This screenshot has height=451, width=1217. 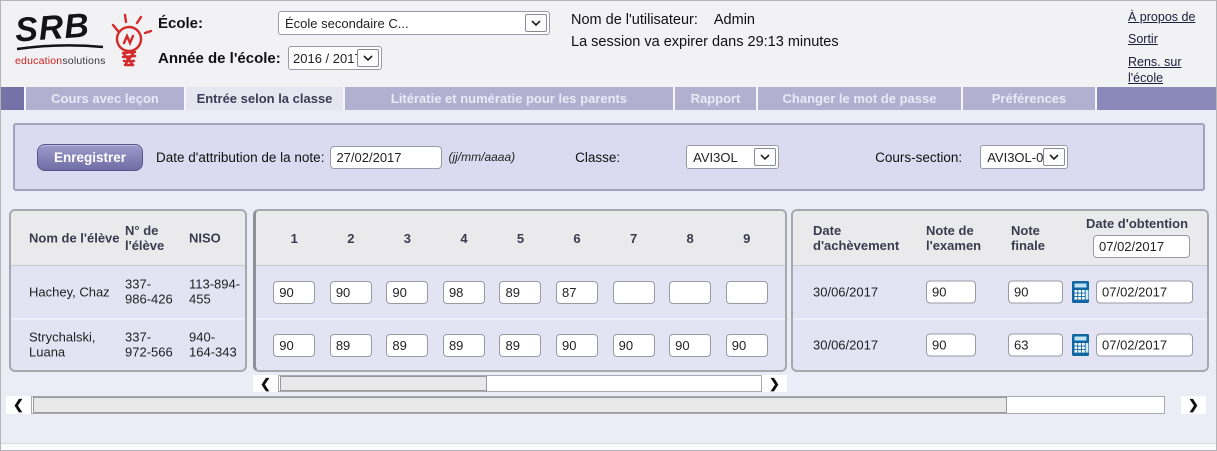 What do you see at coordinates (1030, 98) in the screenshot?
I see `tab-preferences: Préférences` at bounding box center [1030, 98].